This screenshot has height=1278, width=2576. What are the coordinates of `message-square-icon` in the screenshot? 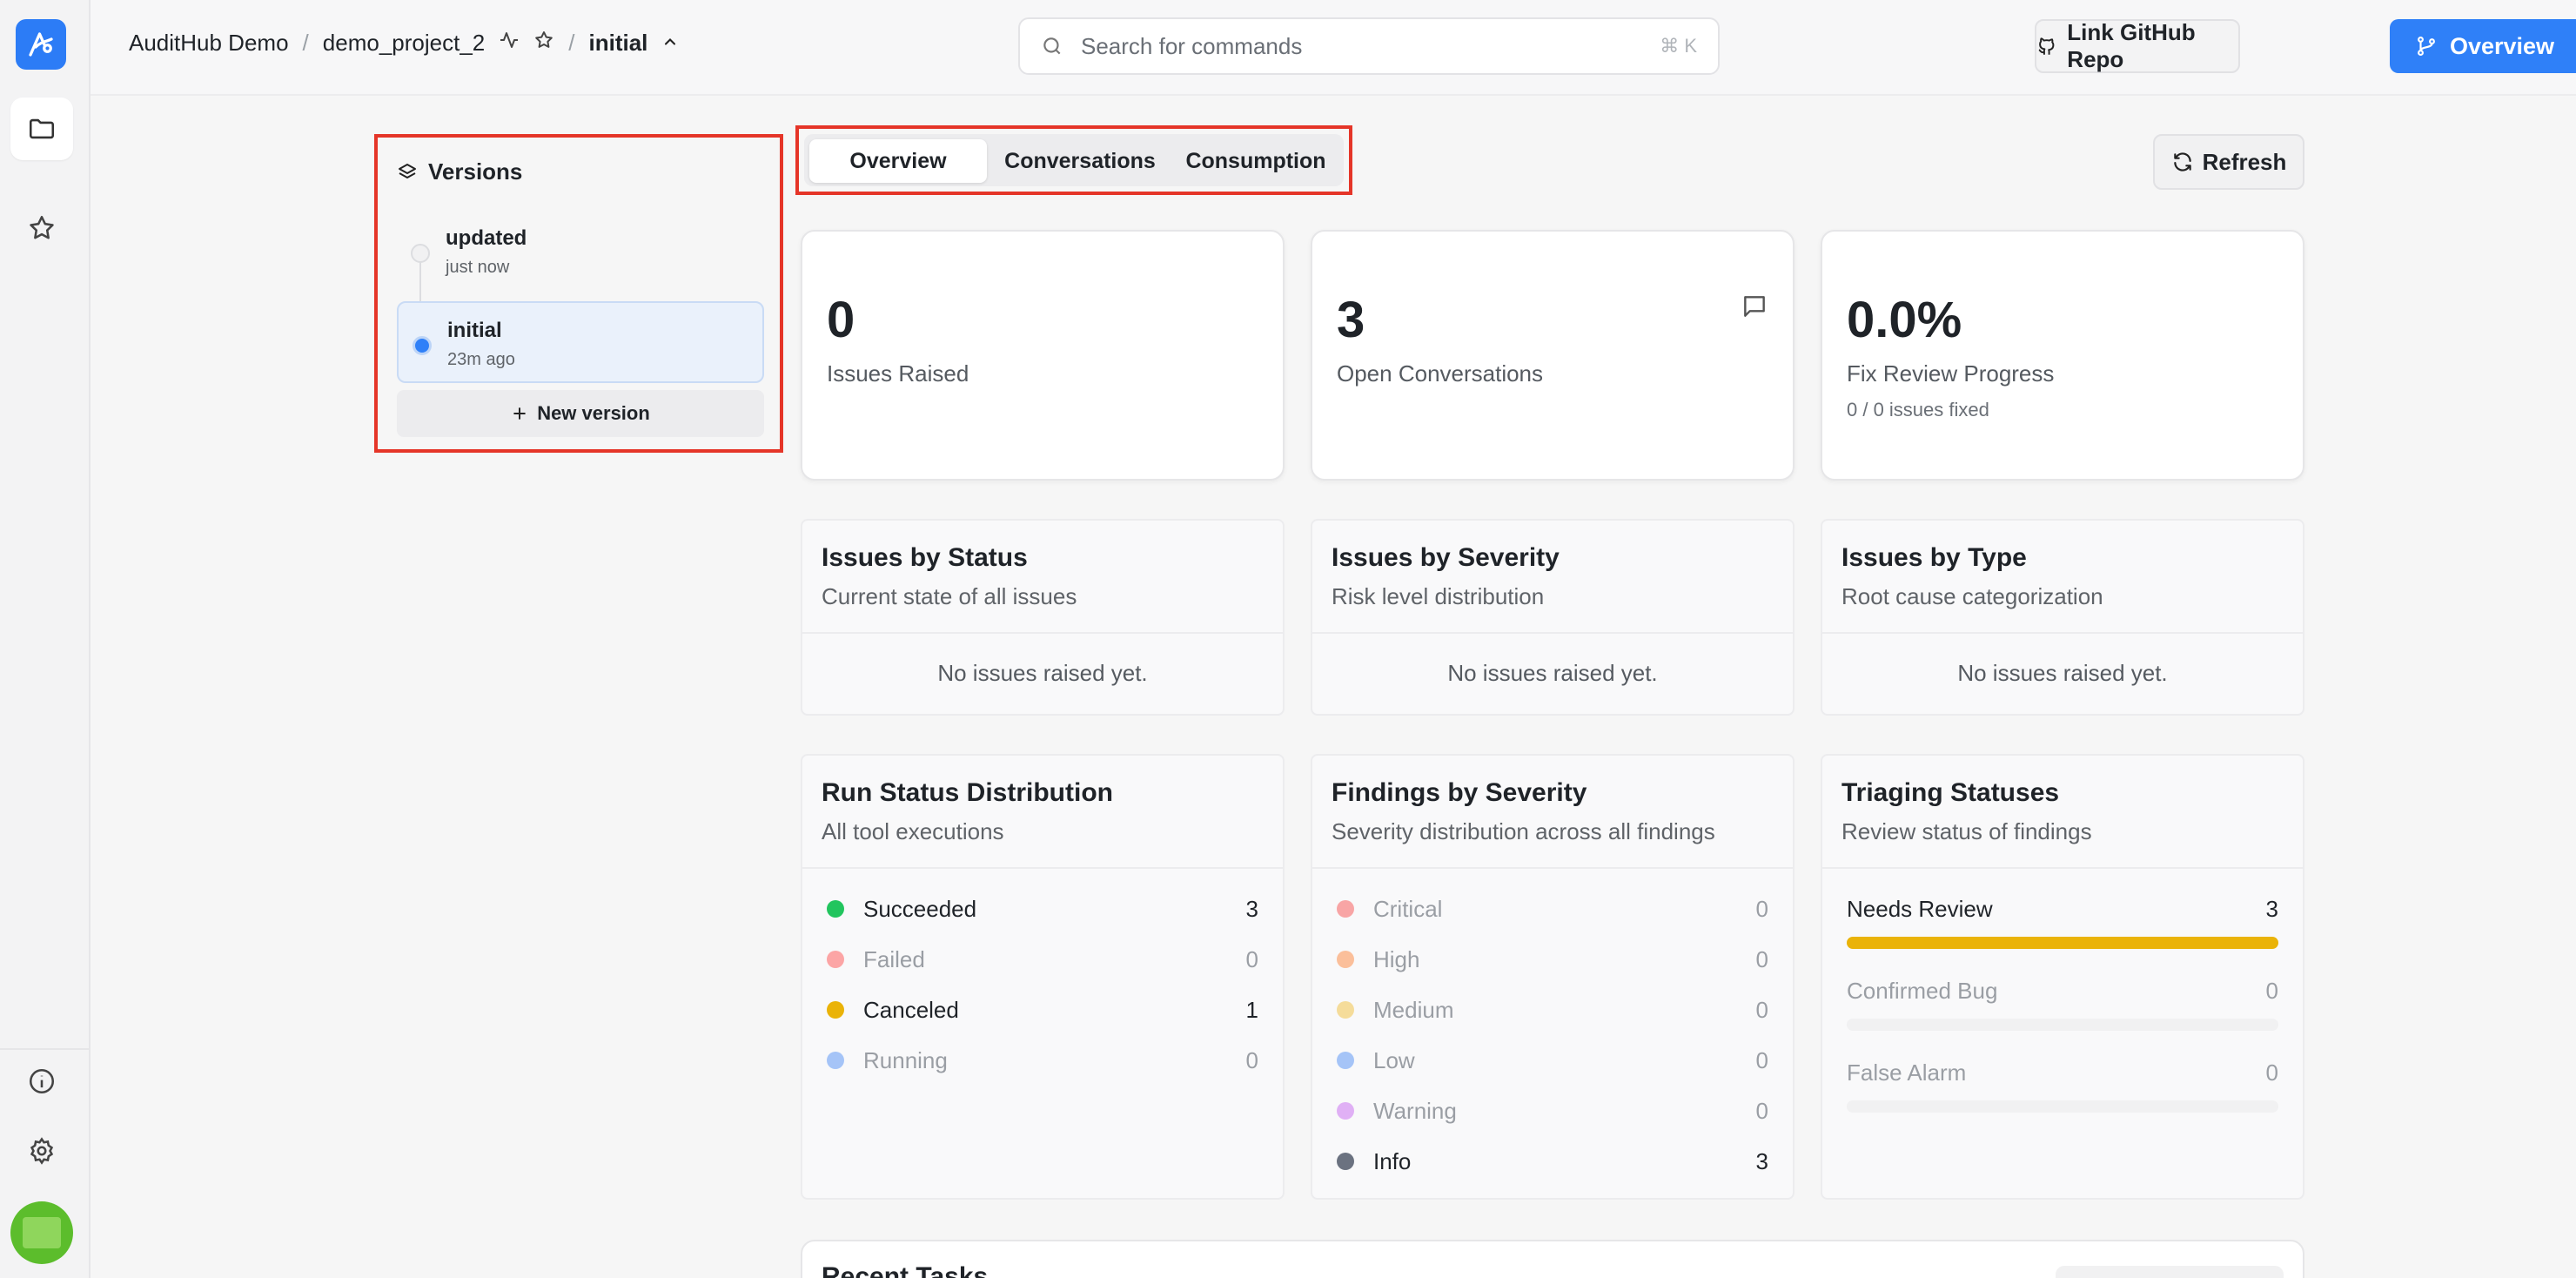 It's located at (1754, 306).